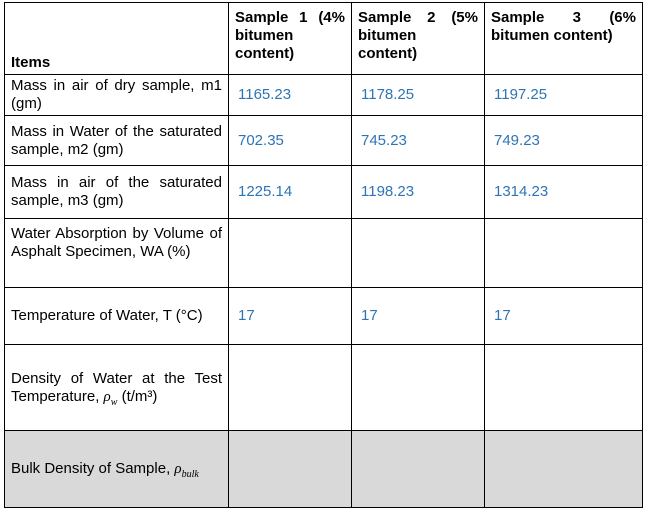  Describe the element at coordinates (563, 95) in the screenshot. I see `value-cell: 1197.25` at that location.